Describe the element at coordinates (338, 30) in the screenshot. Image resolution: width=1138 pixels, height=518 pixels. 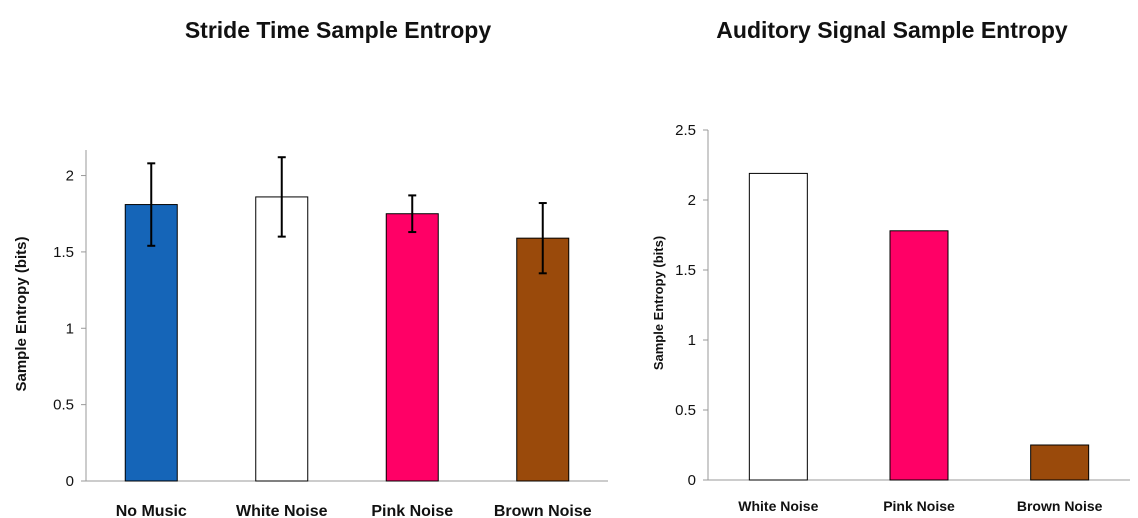
I see `chart-title: Stride Time Sample Entropy` at that location.